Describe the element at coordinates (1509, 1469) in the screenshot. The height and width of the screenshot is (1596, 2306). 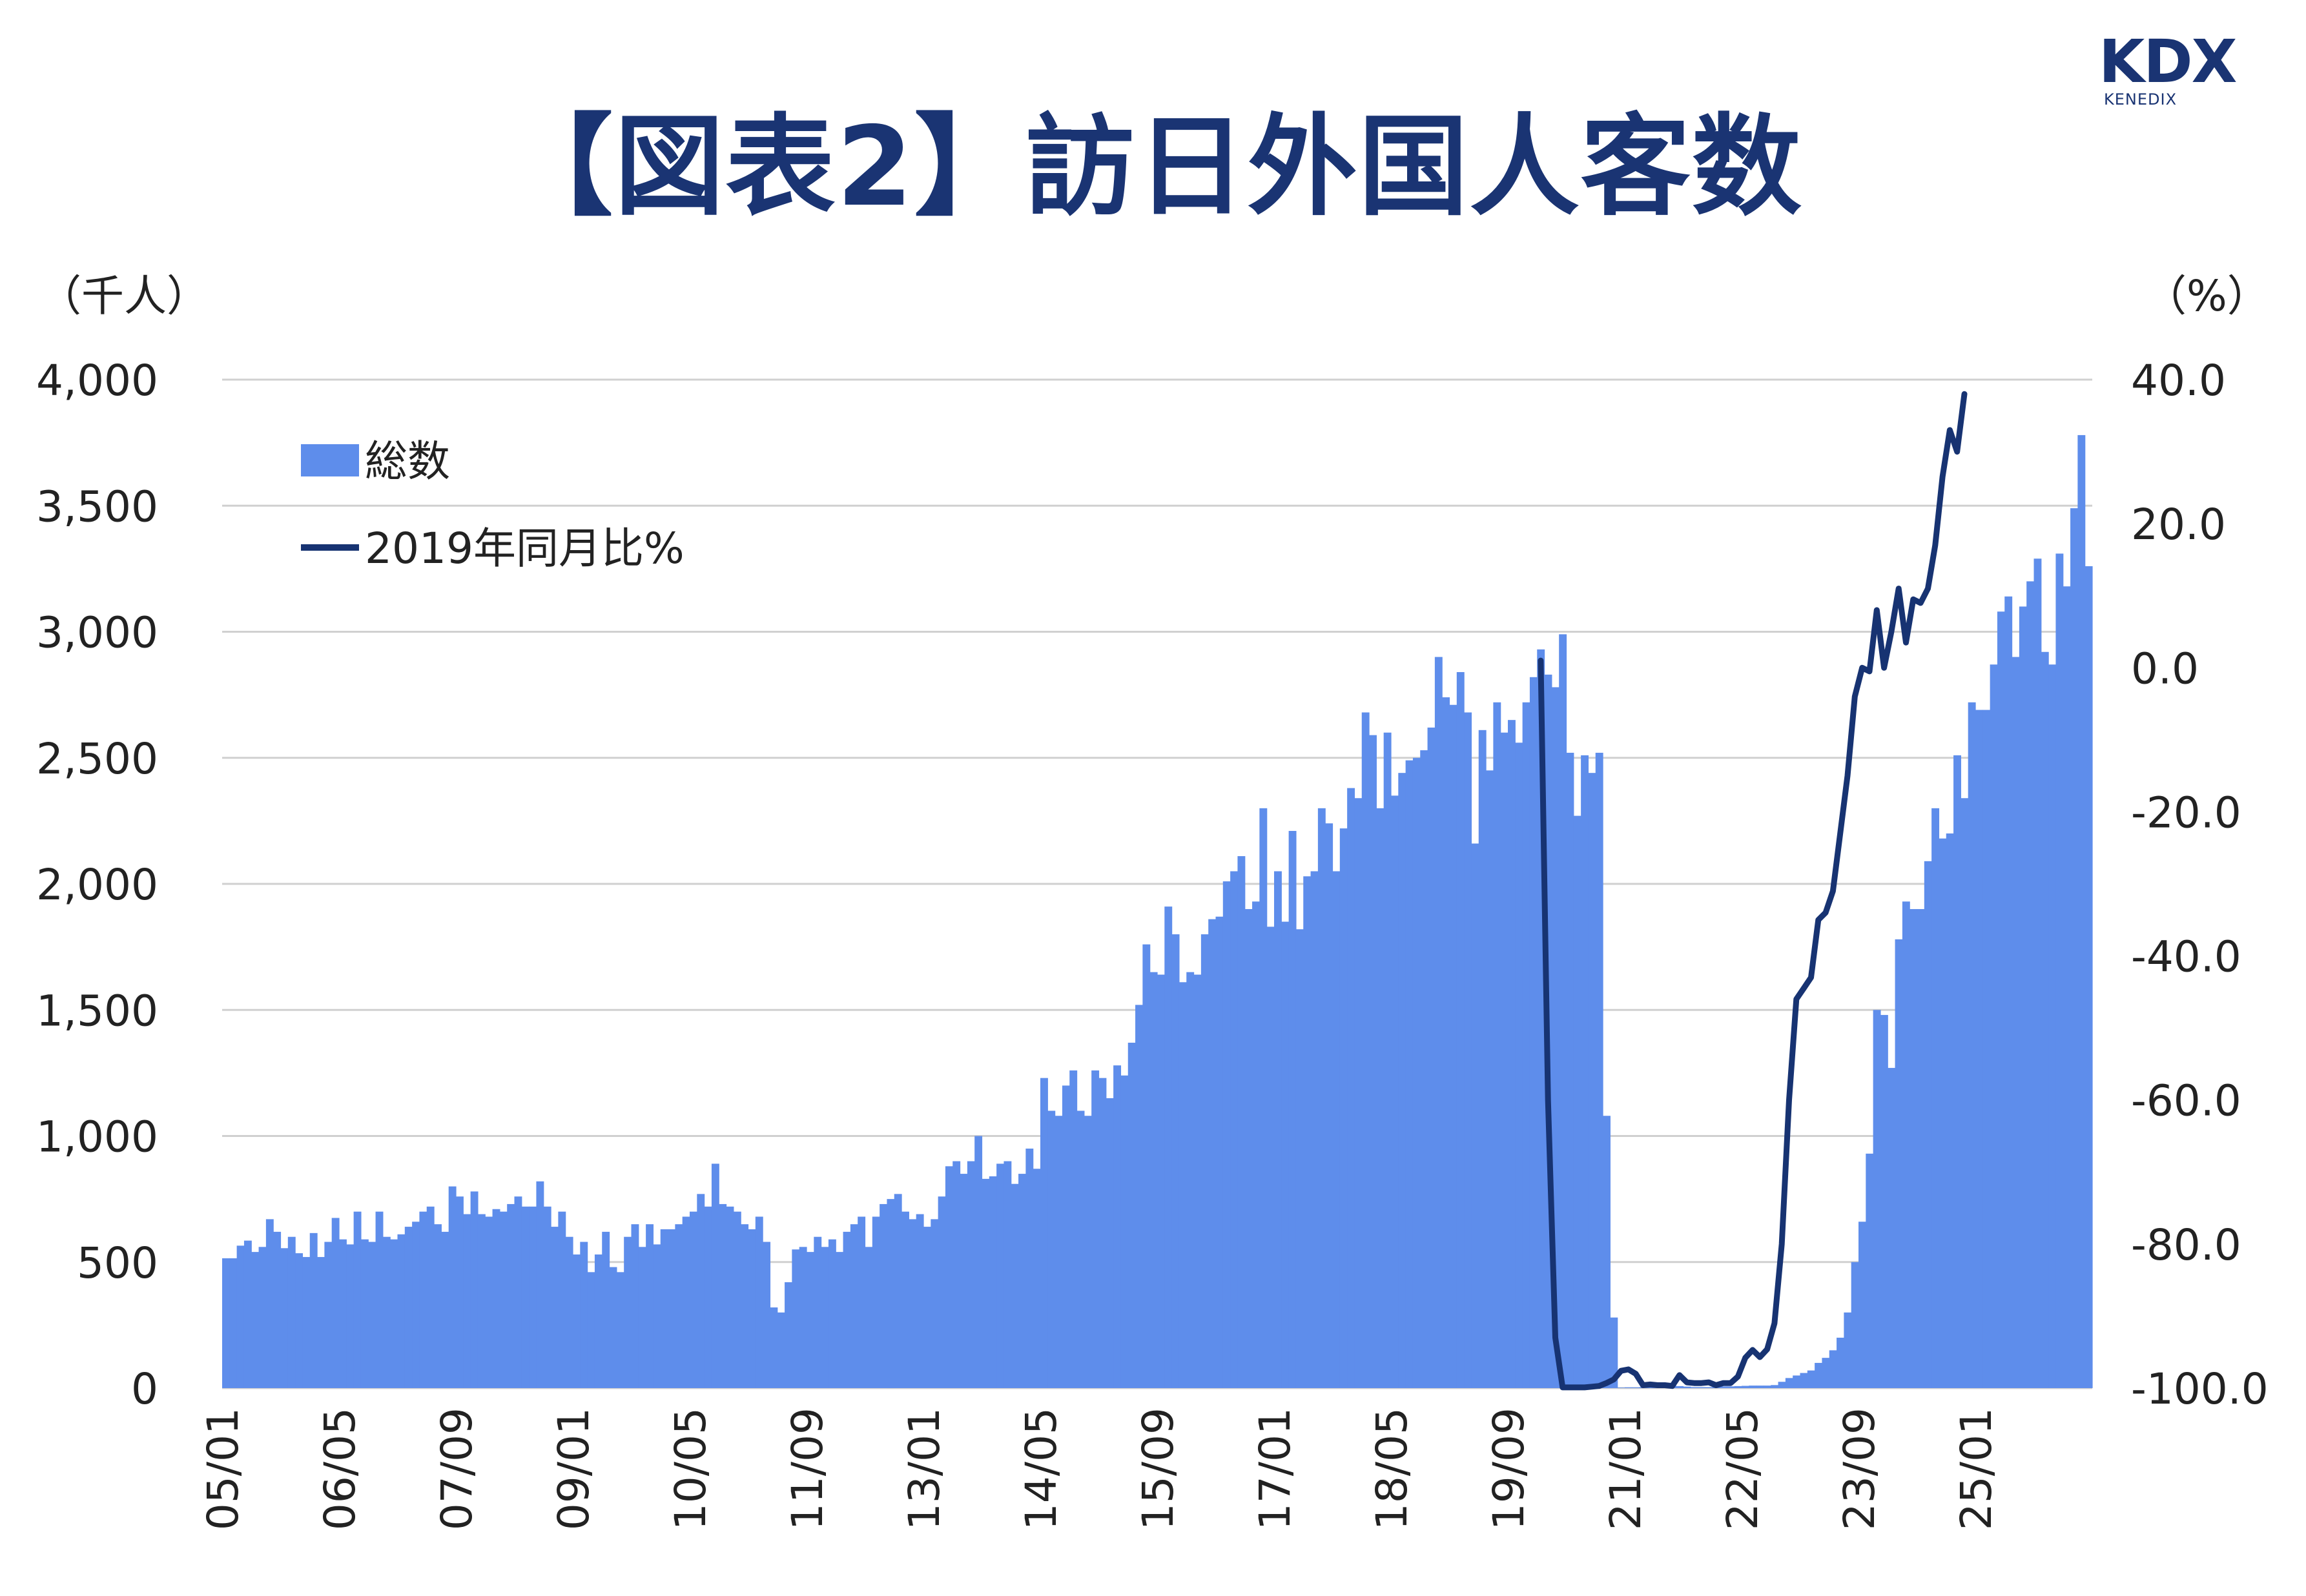
I see `x-axis-tick-label: 19/09` at that location.